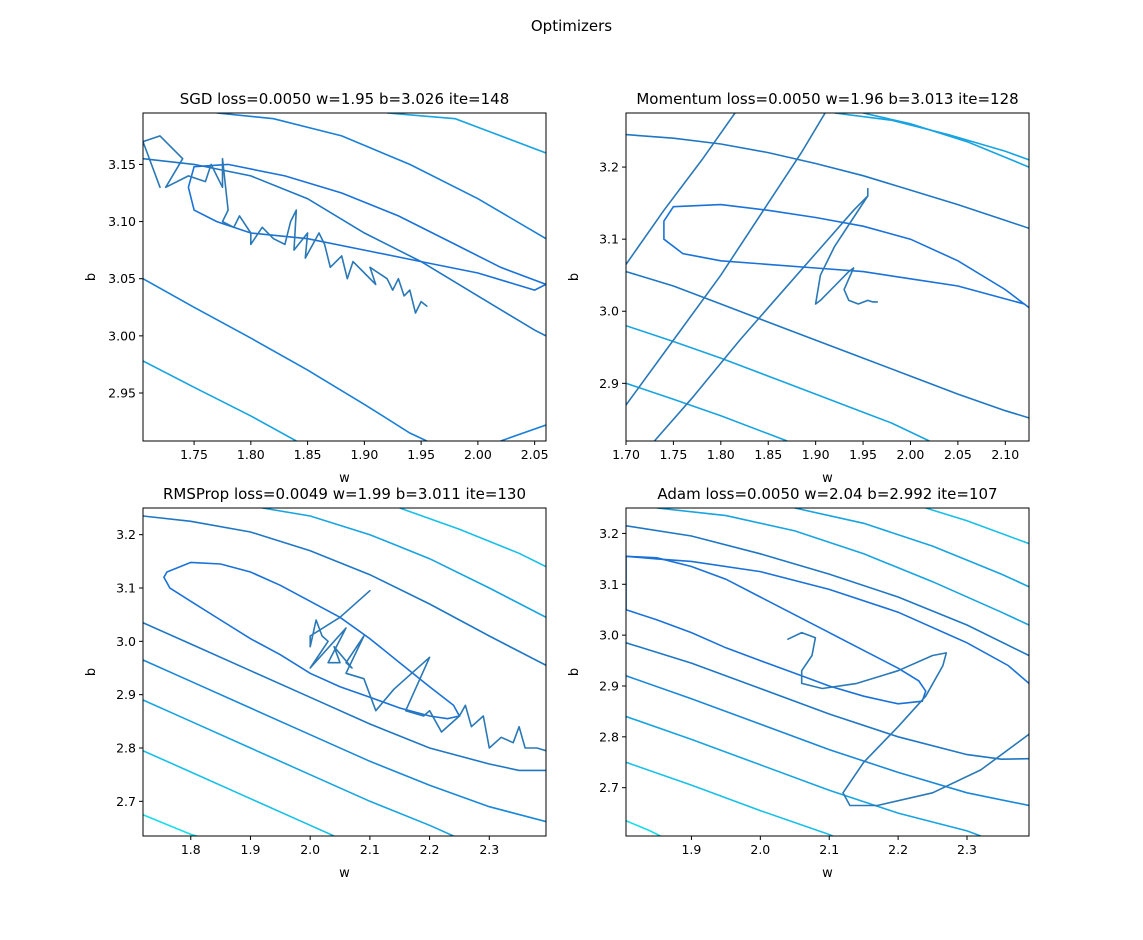 This screenshot has height=940, width=1143. Describe the element at coordinates (122, 221) in the screenshot. I see `y-tick-label: 3.10` at that location.